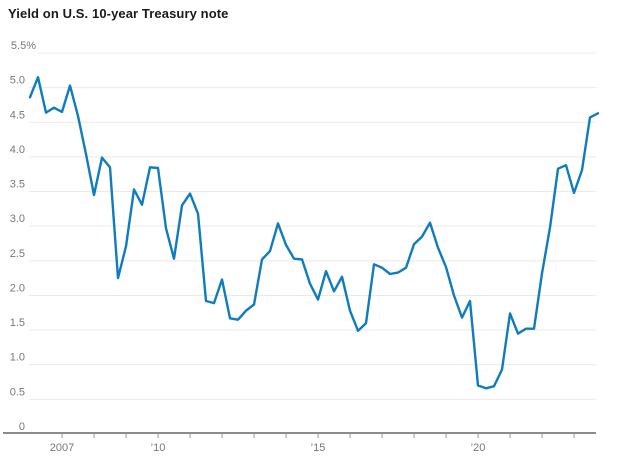 The width and height of the screenshot is (624, 471). What do you see at coordinates (118, 13) in the screenshot?
I see `chart-title: Yield on U.S. 10-year Treasury note` at bounding box center [118, 13].